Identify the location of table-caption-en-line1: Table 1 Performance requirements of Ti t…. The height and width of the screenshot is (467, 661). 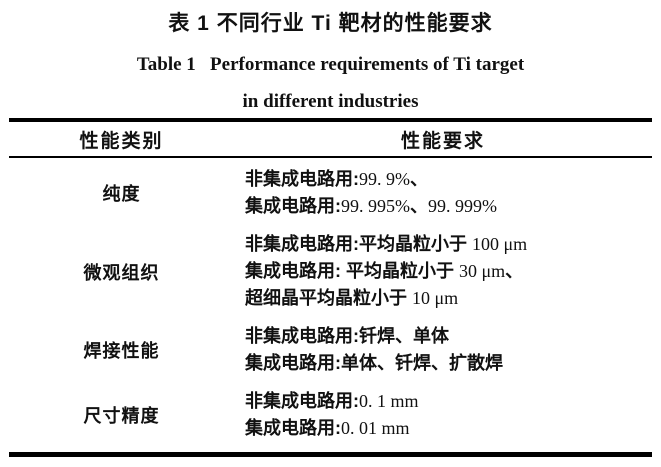
(330, 64).